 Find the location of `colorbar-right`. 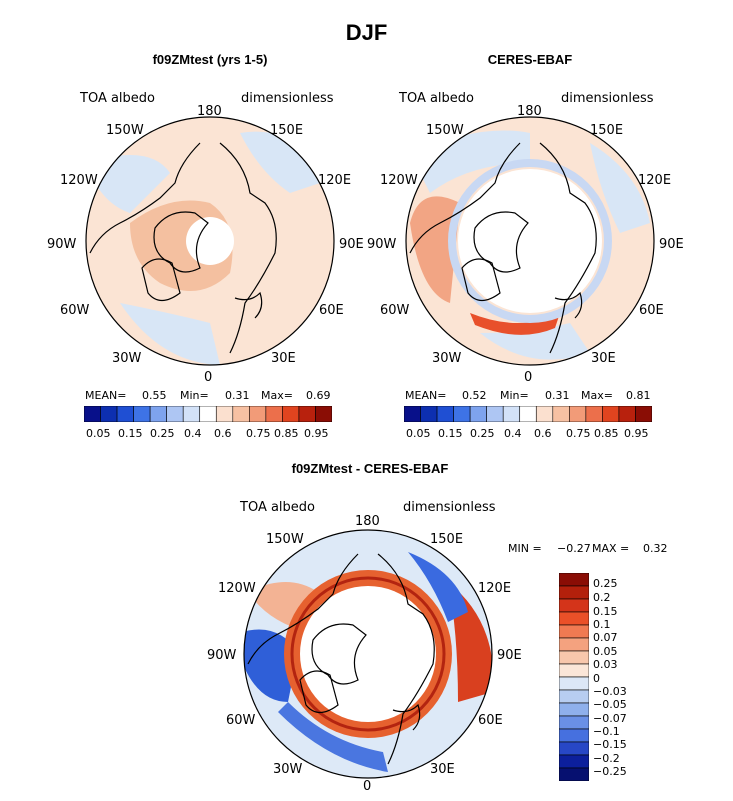

colorbar-right is located at coordinates (528, 415).